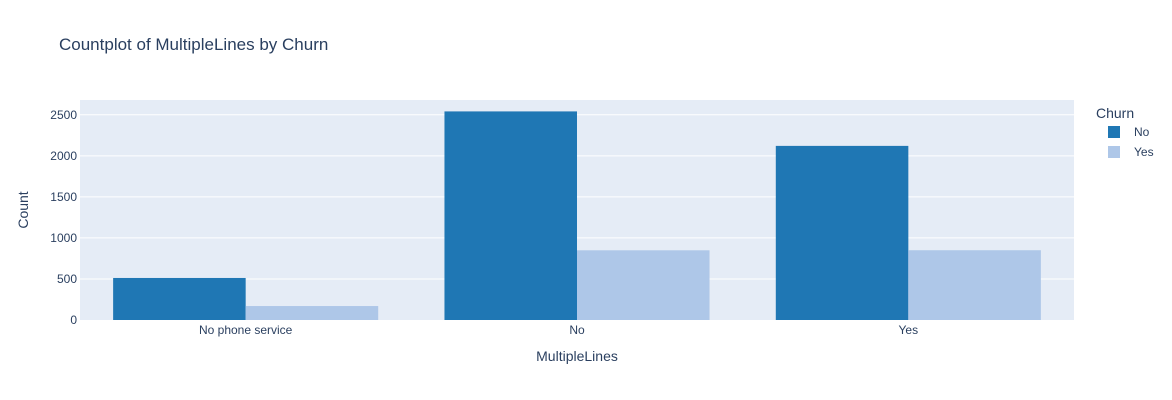  Describe the element at coordinates (63, 156) in the screenshot. I see `y-tick-label: 2000` at that location.